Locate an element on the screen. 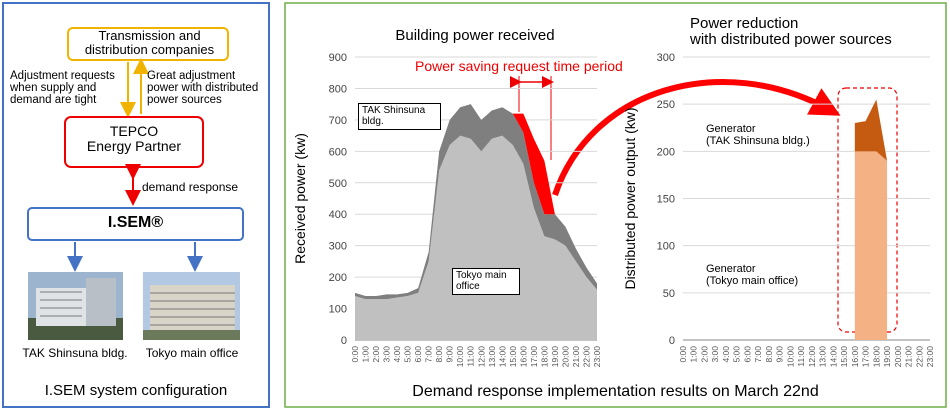  y-tick-label: 600 is located at coordinates (338, 152).